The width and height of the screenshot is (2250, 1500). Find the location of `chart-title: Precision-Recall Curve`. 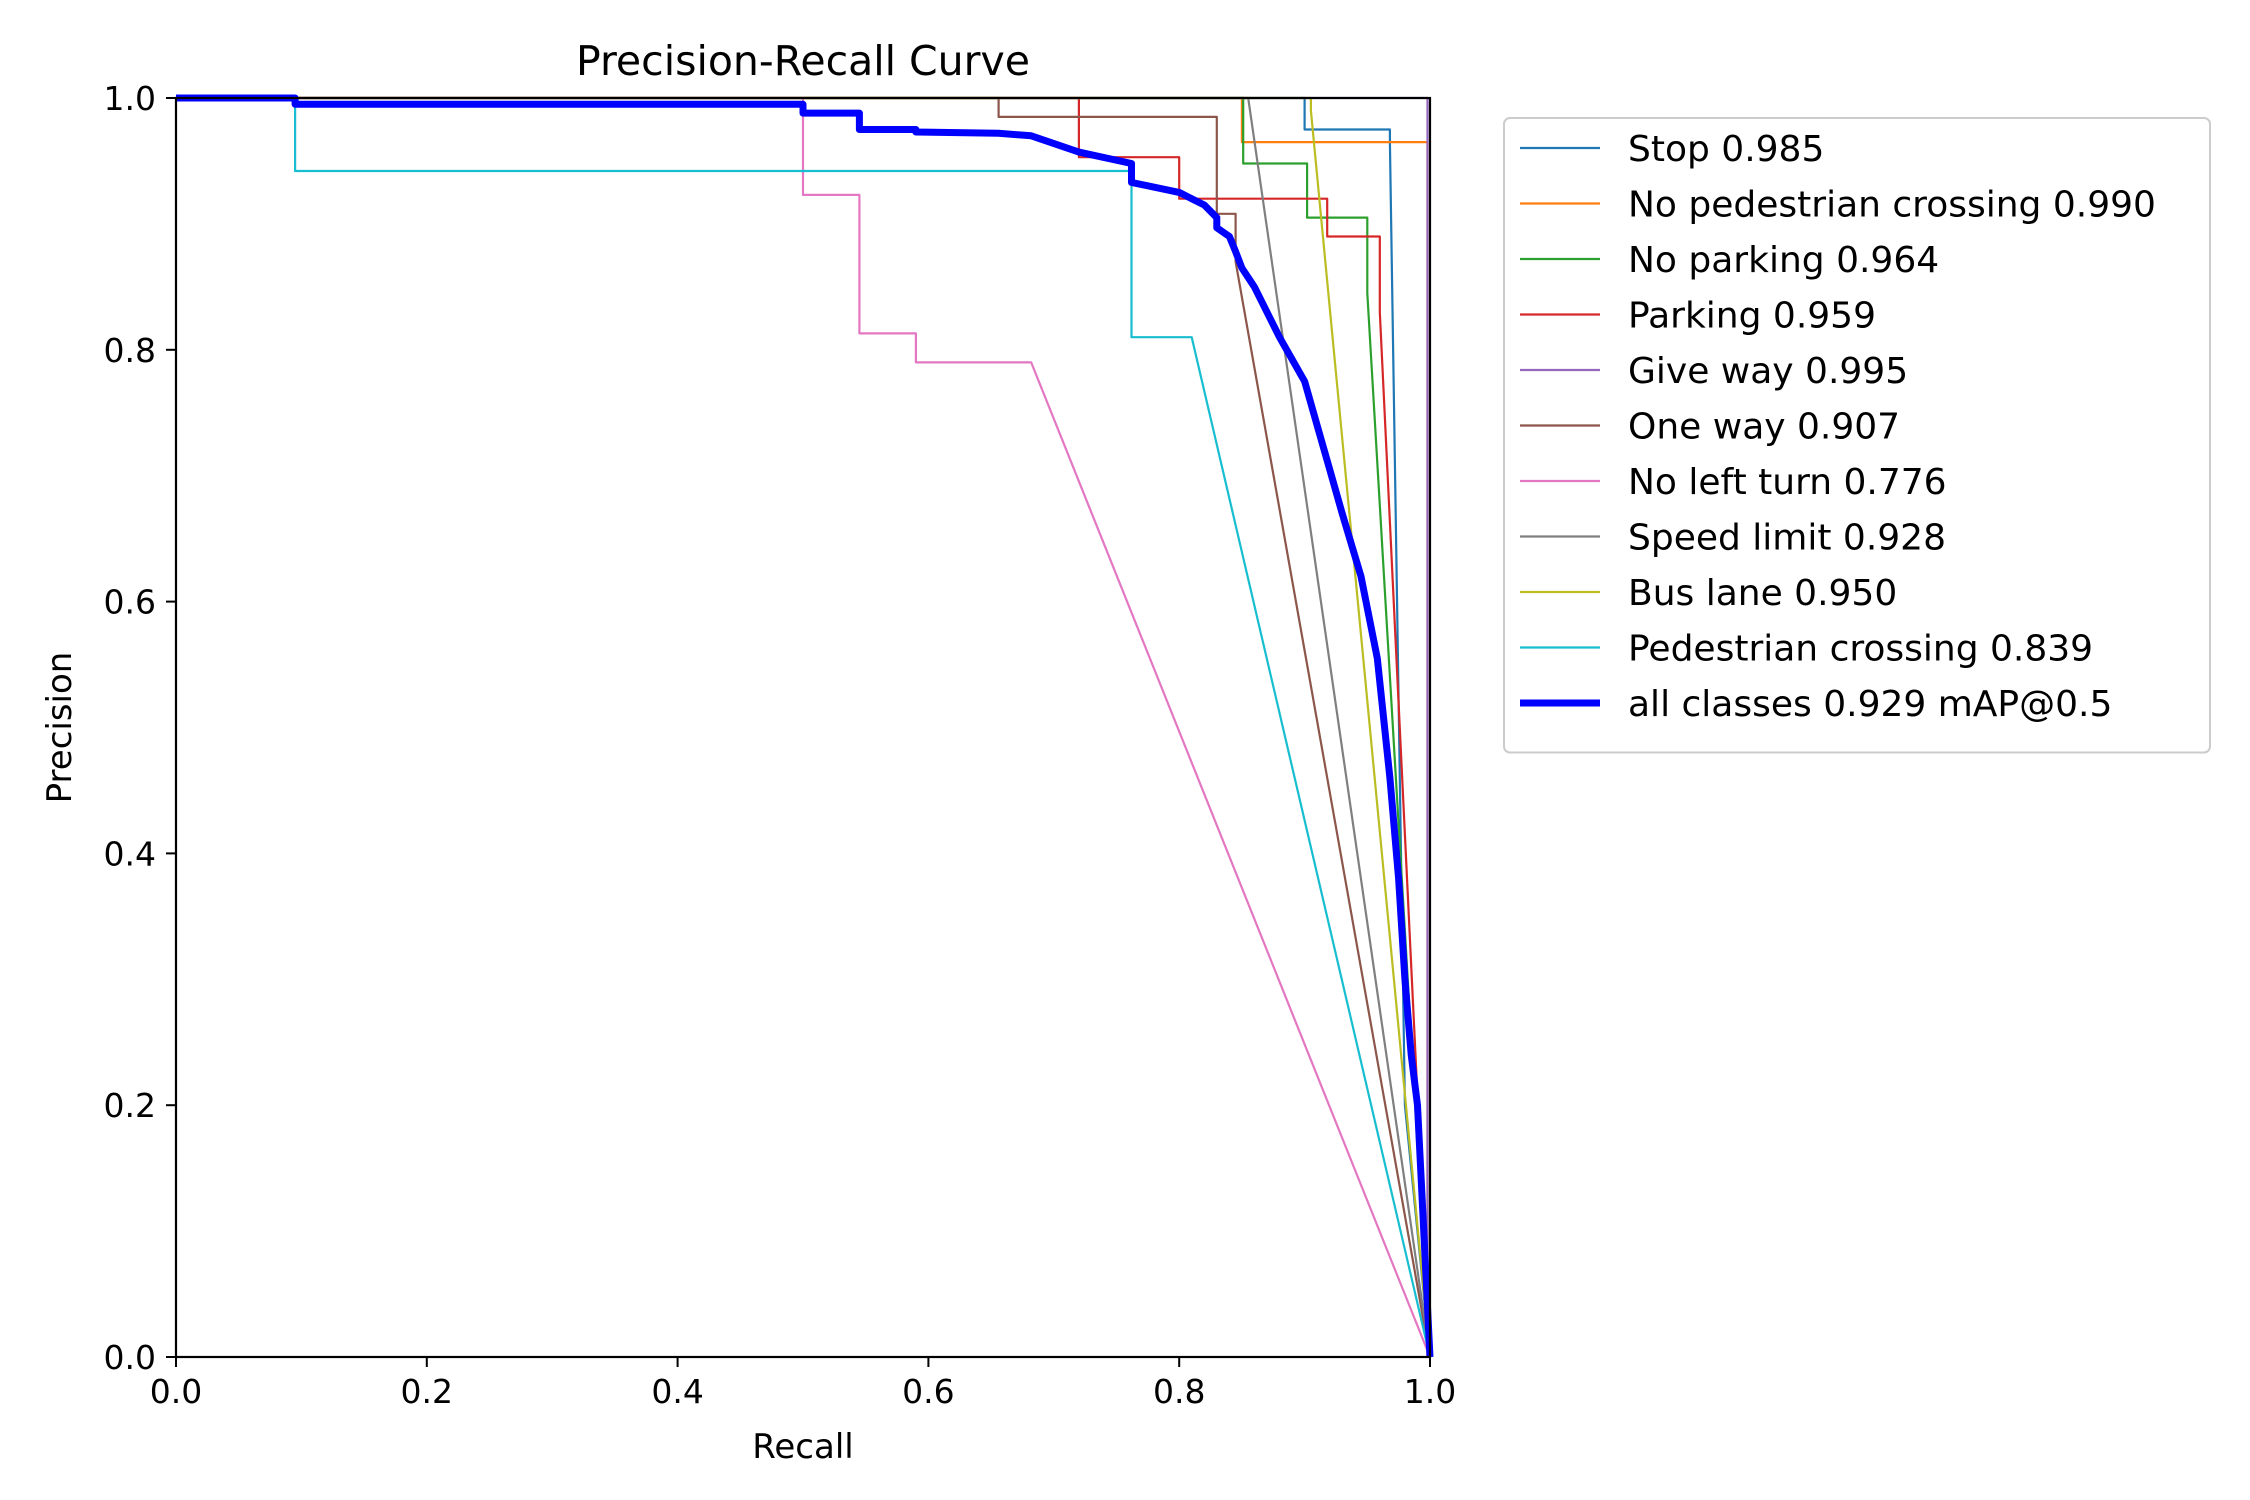

chart-title: Precision-Recall Curve is located at coordinates (803, 61).